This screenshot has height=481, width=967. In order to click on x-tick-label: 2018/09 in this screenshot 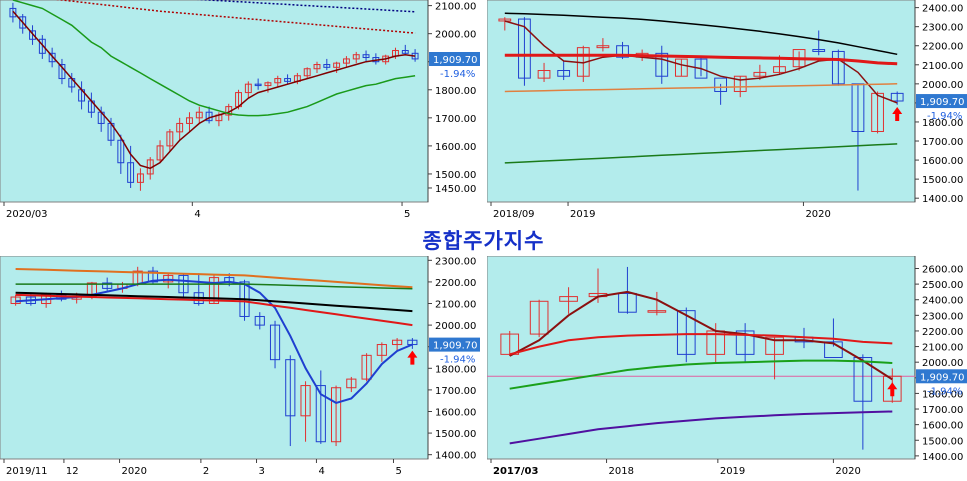, I will do `click(514, 214)`.